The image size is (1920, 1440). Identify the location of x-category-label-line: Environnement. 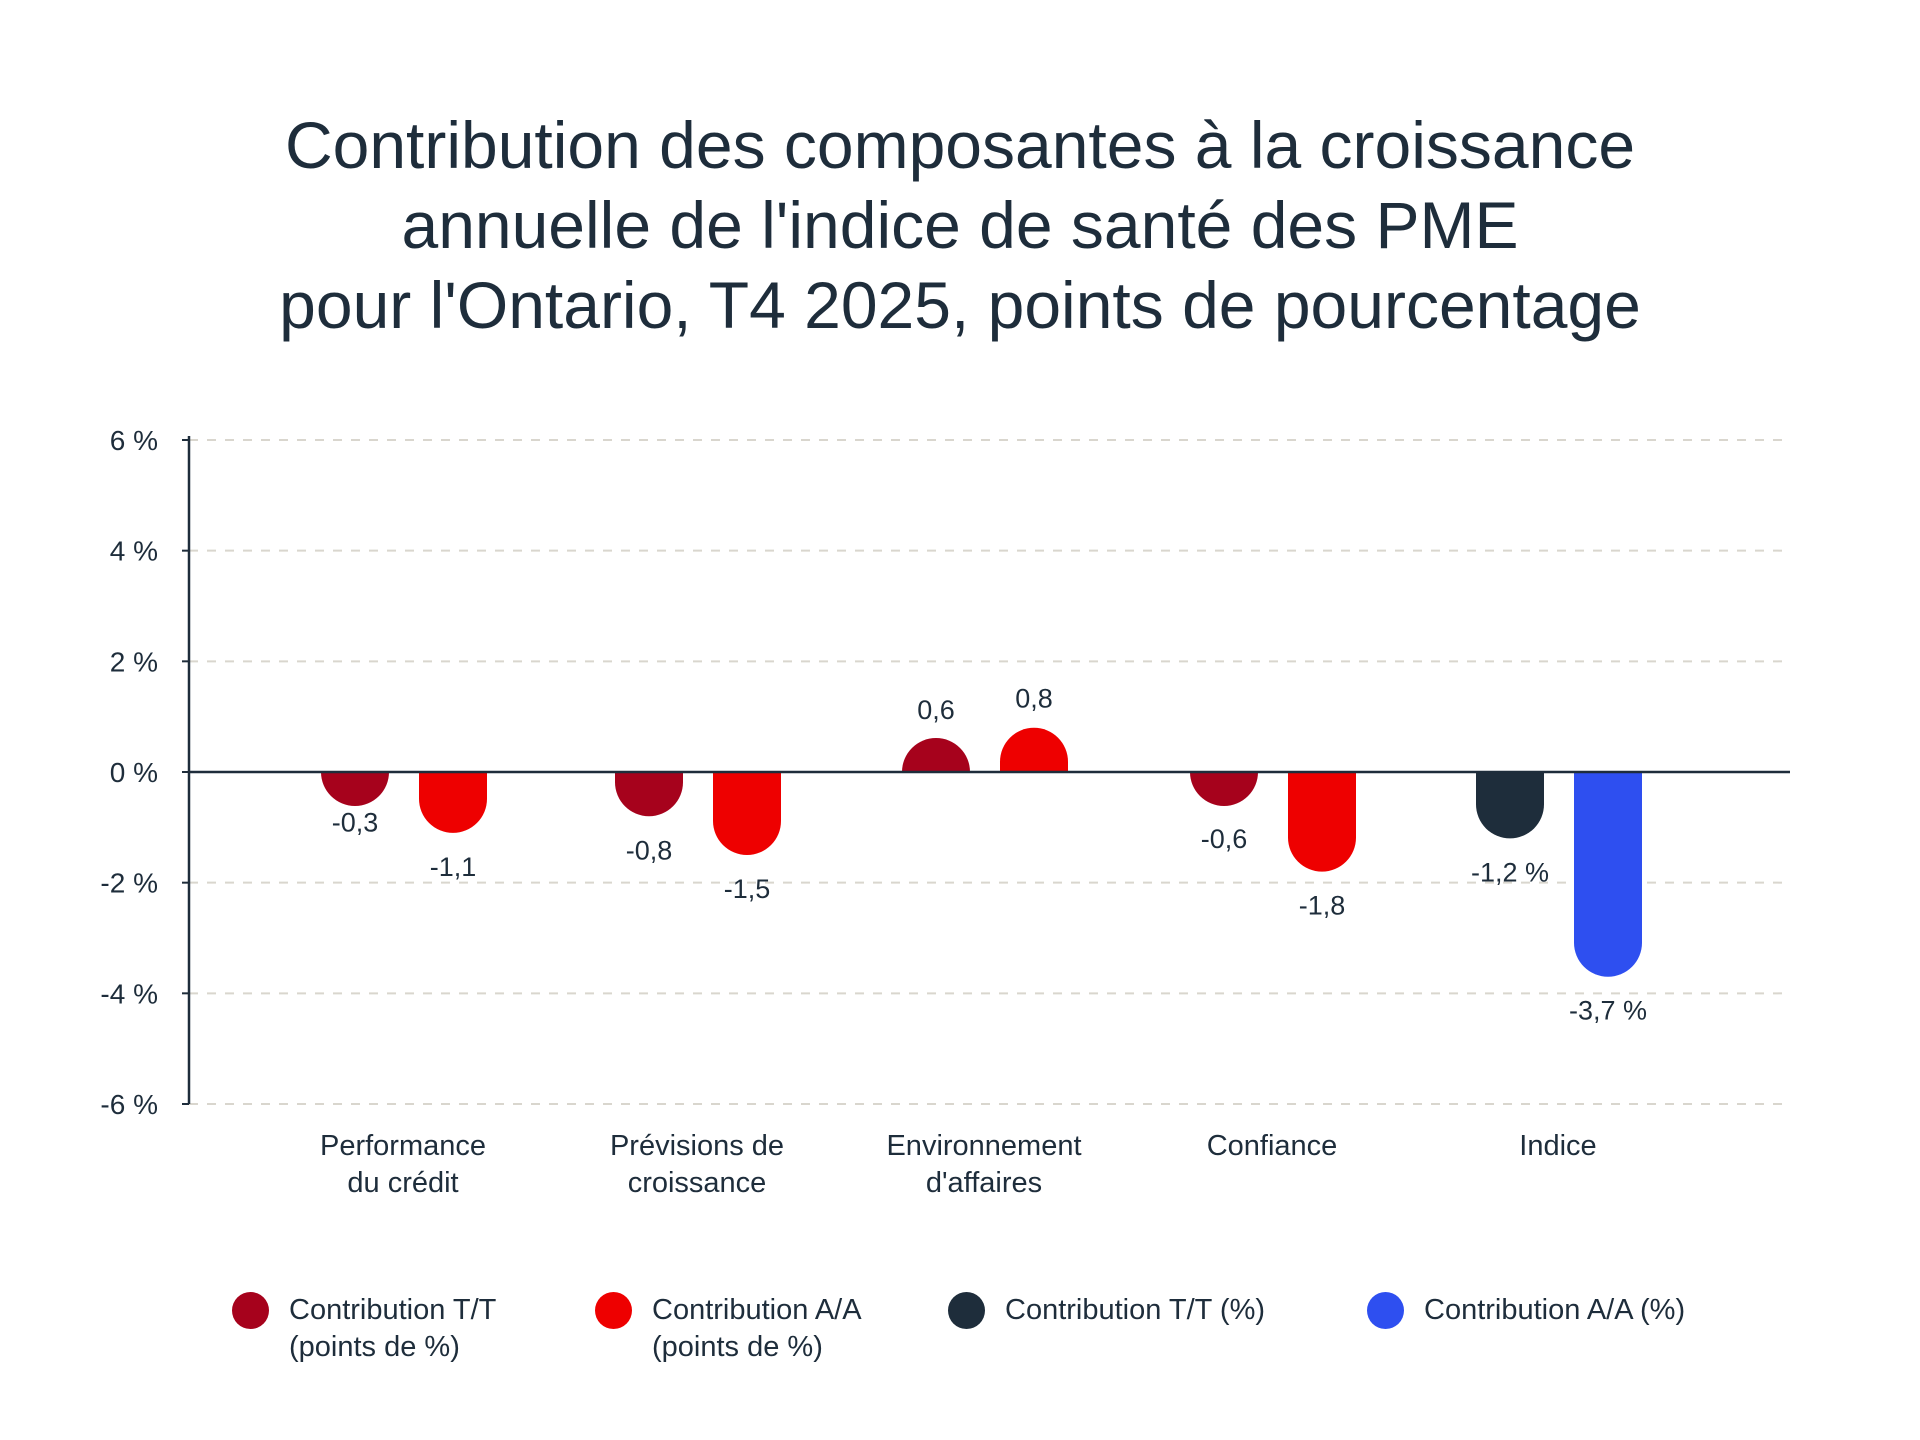
(983, 1146).